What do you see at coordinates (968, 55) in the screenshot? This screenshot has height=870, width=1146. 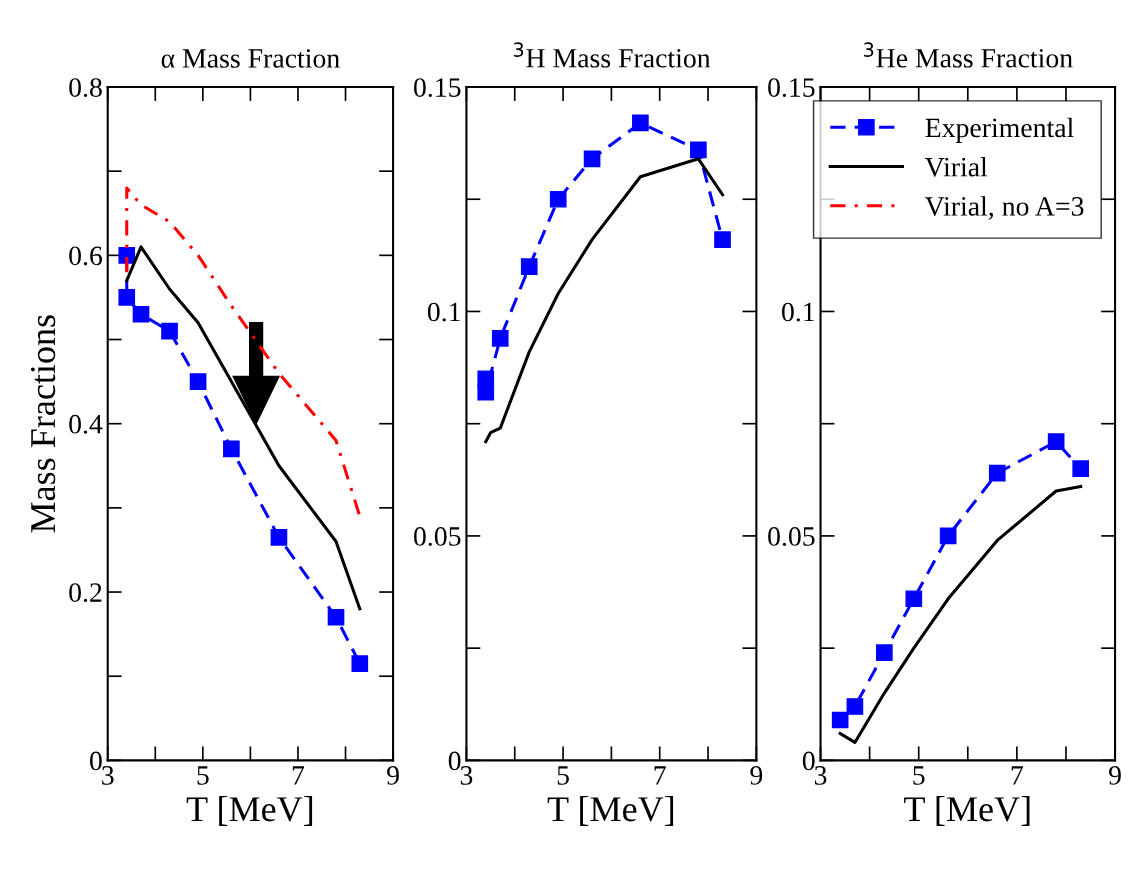 I see `chart-title: $^{3}$He Mass Fraction` at bounding box center [968, 55].